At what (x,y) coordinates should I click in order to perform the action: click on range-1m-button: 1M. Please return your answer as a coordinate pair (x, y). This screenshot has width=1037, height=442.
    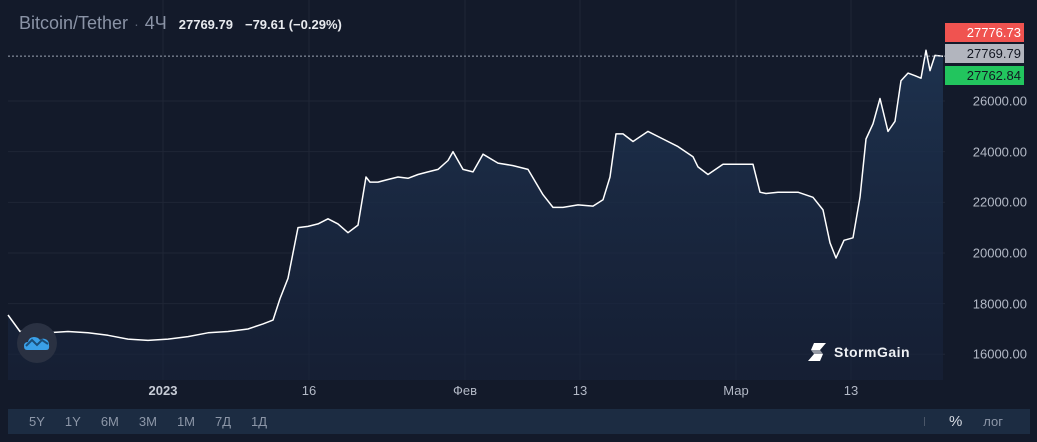
    Looking at the image, I should click on (185, 421).